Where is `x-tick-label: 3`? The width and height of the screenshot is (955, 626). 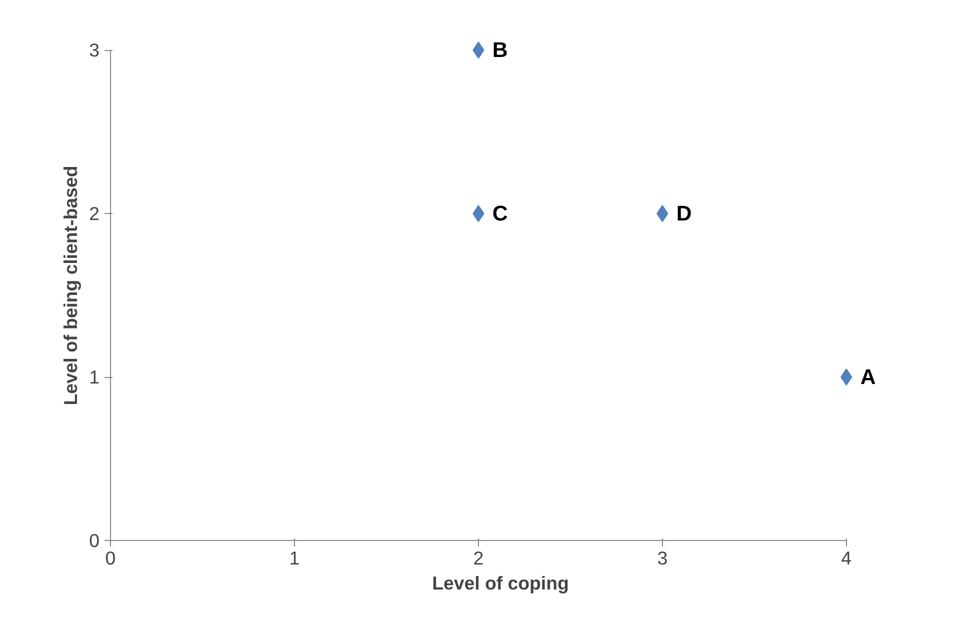 x-tick-label: 3 is located at coordinates (662, 558).